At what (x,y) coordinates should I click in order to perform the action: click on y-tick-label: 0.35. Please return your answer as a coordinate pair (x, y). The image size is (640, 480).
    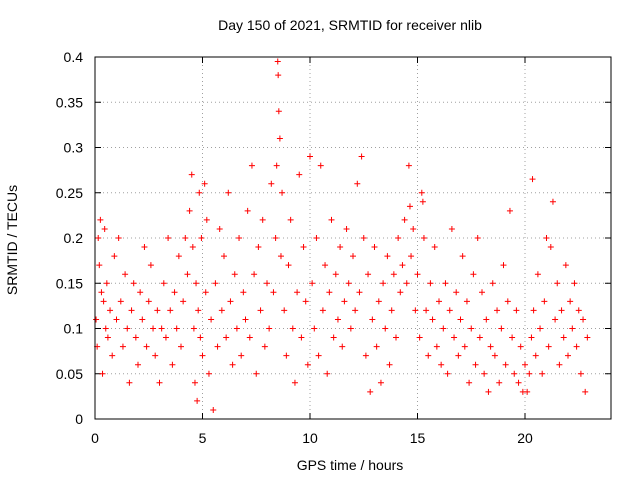
    Looking at the image, I should click on (69, 102).